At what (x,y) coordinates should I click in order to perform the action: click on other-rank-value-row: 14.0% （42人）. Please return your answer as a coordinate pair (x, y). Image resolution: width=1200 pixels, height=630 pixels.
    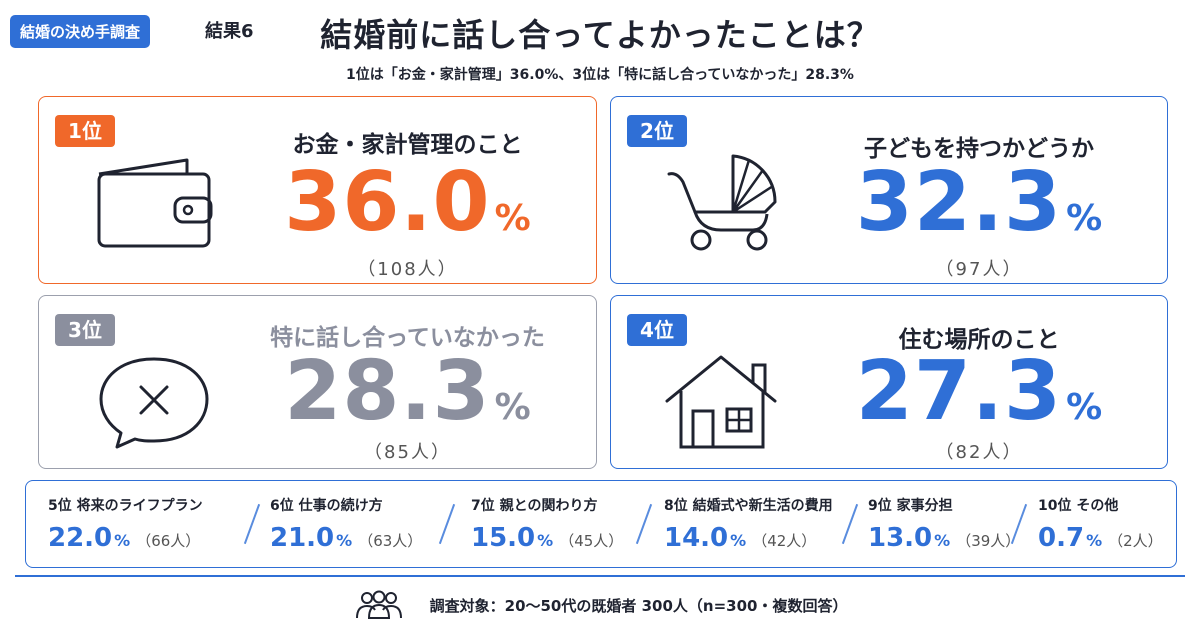
    Looking at the image, I should click on (740, 538).